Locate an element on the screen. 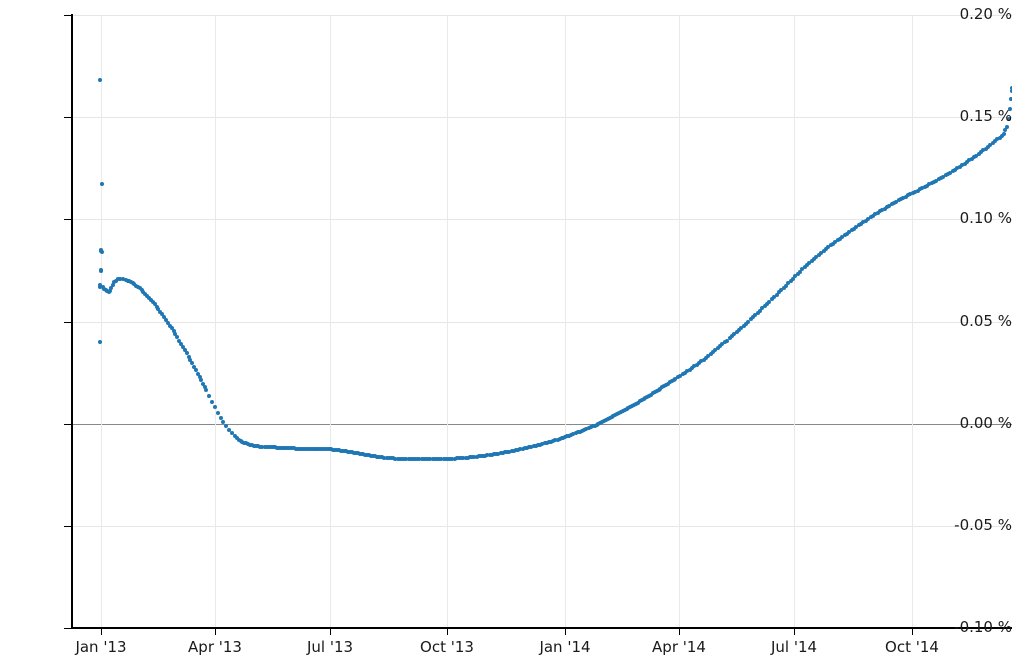 The image size is (1012, 665). x-tick-label: Apr '14 is located at coordinates (679, 647).